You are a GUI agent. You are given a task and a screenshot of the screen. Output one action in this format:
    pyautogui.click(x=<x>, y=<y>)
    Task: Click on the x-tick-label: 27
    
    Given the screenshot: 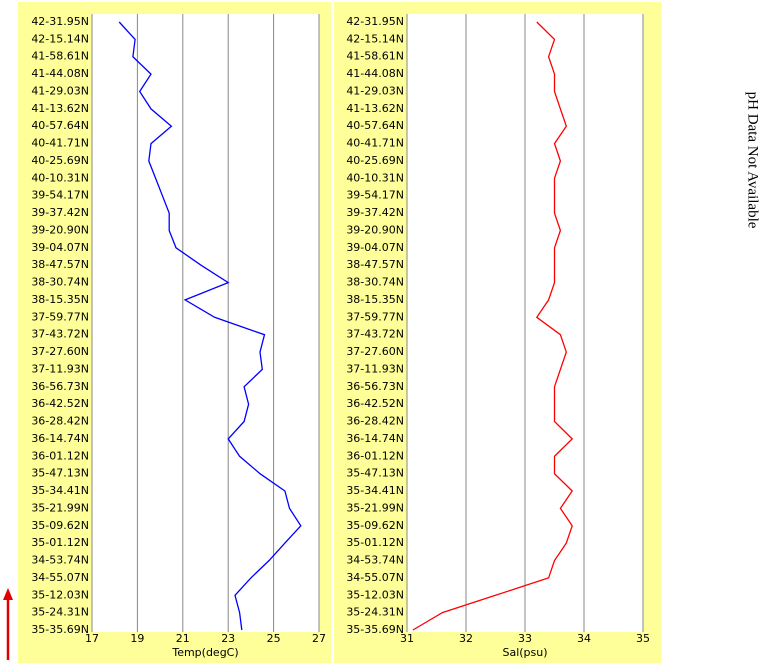 What is the action you would take?
    pyautogui.click(x=319, y=638)
    